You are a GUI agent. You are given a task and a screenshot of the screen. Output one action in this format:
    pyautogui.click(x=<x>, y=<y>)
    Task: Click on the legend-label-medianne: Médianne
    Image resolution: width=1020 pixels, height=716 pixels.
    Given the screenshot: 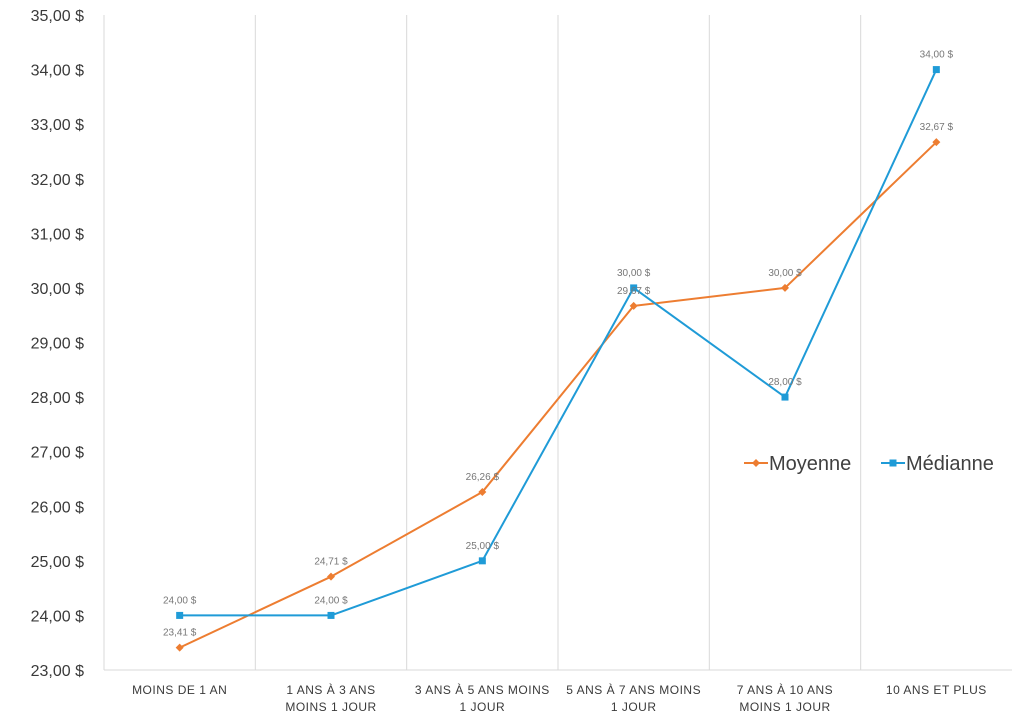 What is the action you would take?
    pyautogui.click(x=950, y=464)
    